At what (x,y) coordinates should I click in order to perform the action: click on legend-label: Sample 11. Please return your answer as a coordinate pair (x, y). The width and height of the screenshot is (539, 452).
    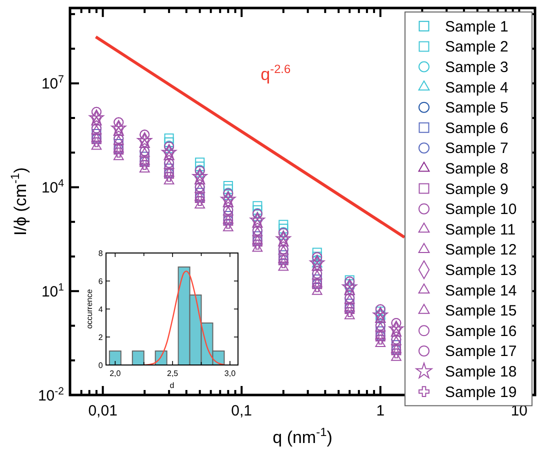
    Looking at the image, I should click on (480, 229).